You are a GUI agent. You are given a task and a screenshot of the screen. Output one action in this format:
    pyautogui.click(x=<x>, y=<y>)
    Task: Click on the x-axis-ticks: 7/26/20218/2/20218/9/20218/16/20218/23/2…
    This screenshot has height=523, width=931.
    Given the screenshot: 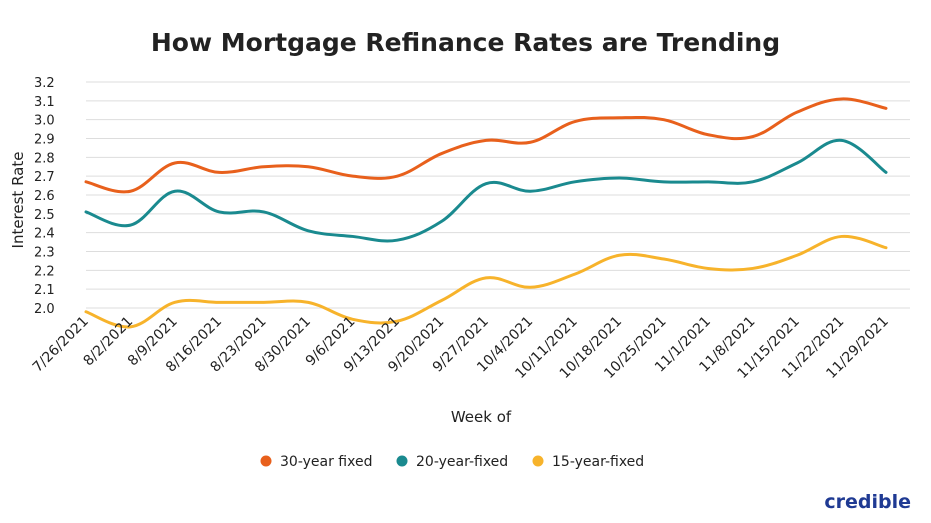 What is the action you would take?
    pyautogui.click(x=461, y=348)
    